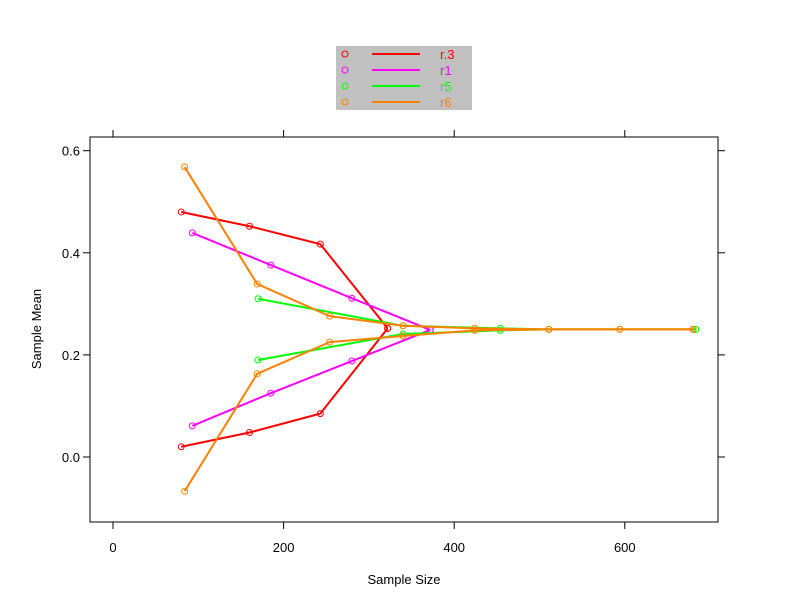 Image resolution: width=792 pixels, height=616 pixels. I want to click on legend-background, so click(404, 78).